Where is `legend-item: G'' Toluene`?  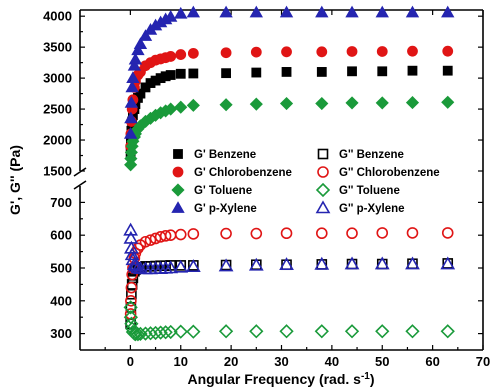
legend-item: G'' Toluene is located at coordinates (357, 190).